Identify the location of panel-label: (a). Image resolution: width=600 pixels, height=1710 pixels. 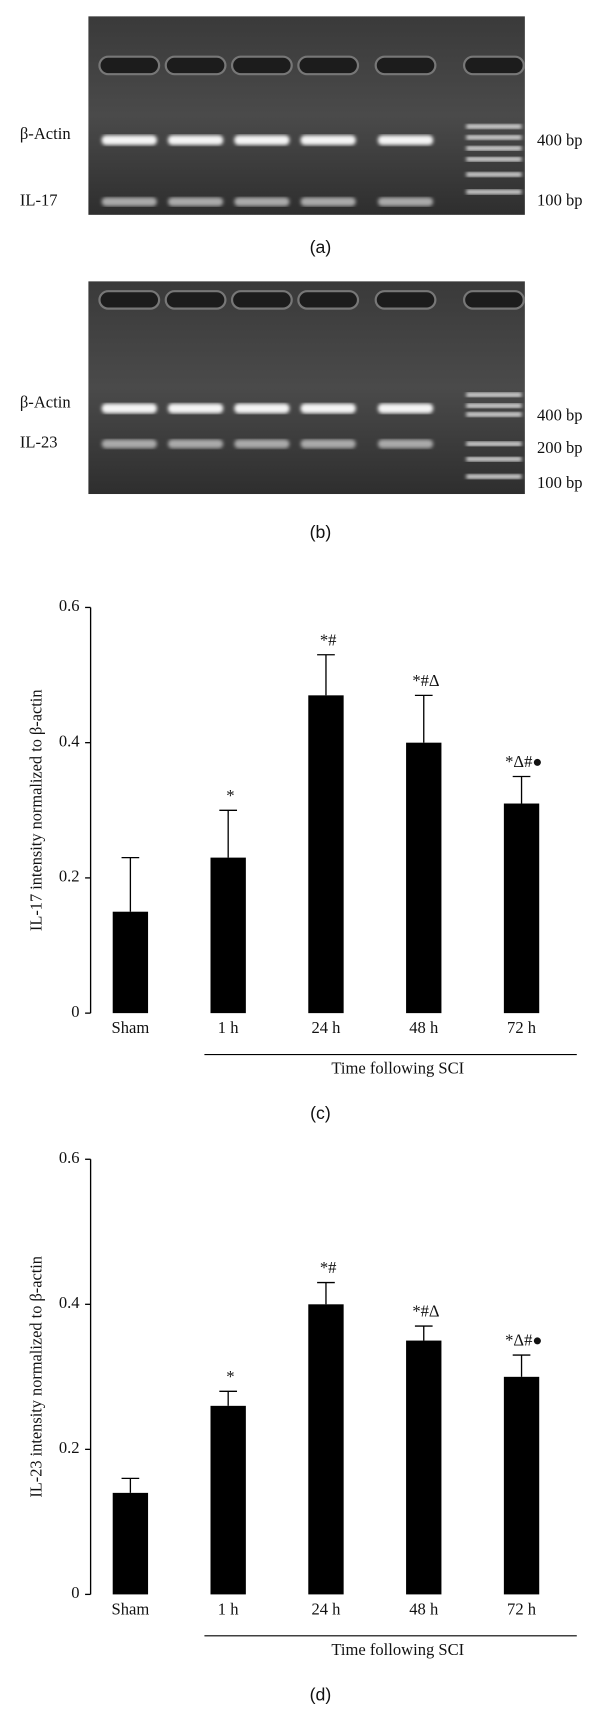
(321, 247).